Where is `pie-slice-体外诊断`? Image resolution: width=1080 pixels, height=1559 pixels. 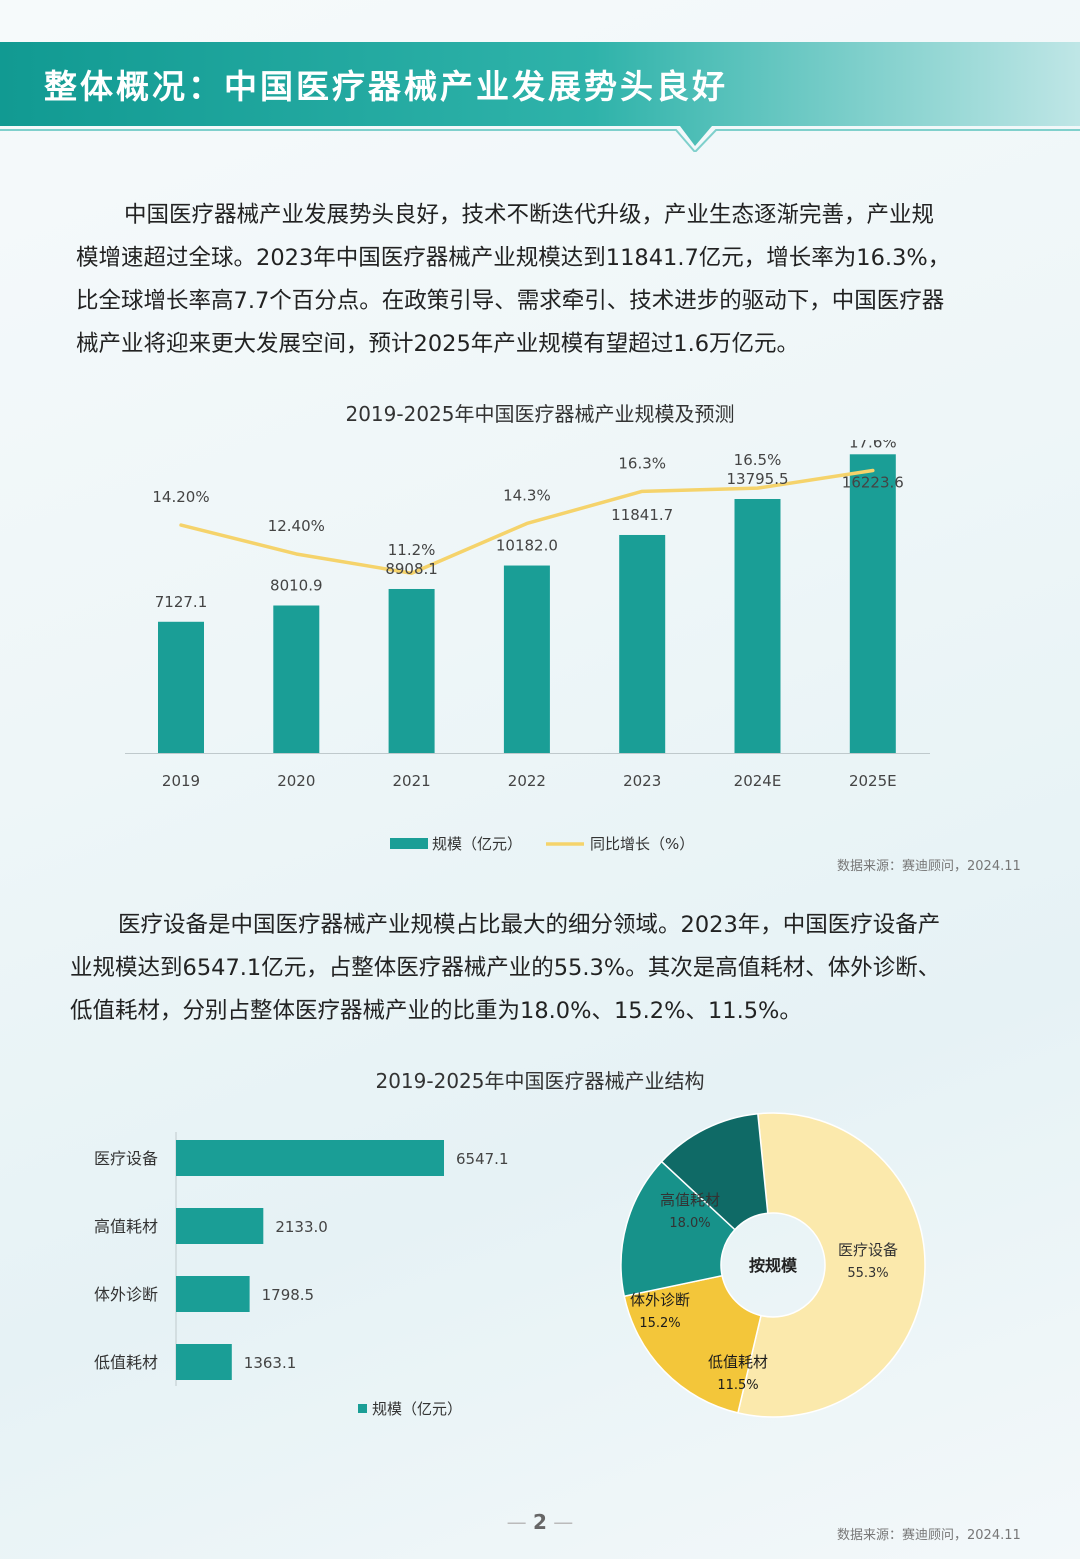
pie-slice-体外诊断 is located at coordinates (678, 1229).